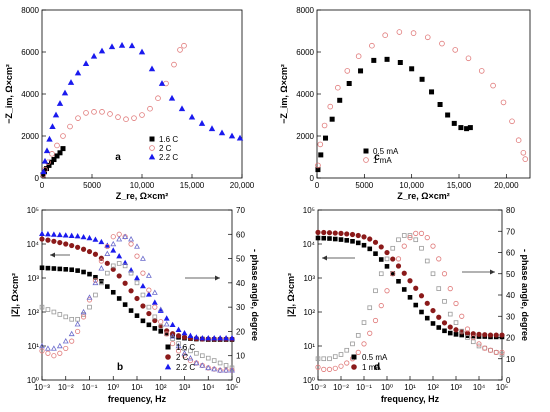 This screenshot has width=550, height=412. I want to click on x-axis-label: Z_re, Ω×cm², so click(423, 196).